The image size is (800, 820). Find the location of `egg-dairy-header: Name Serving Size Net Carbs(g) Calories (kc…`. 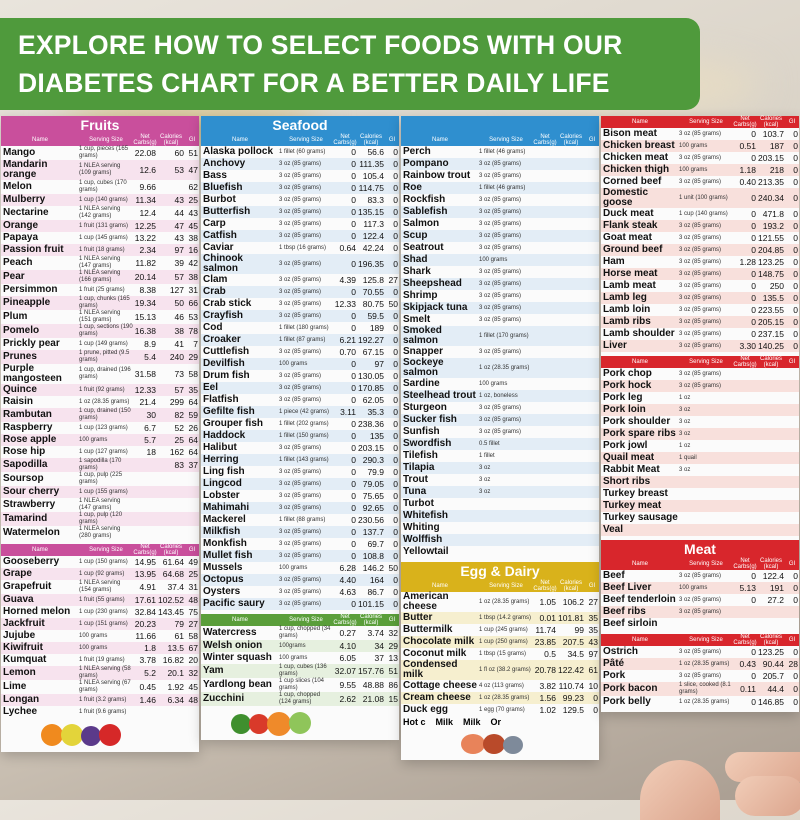

egg-dairy-header: Name Serving Size Net Carbs(g) Calories (kc… is located at coordinates (500, 586).